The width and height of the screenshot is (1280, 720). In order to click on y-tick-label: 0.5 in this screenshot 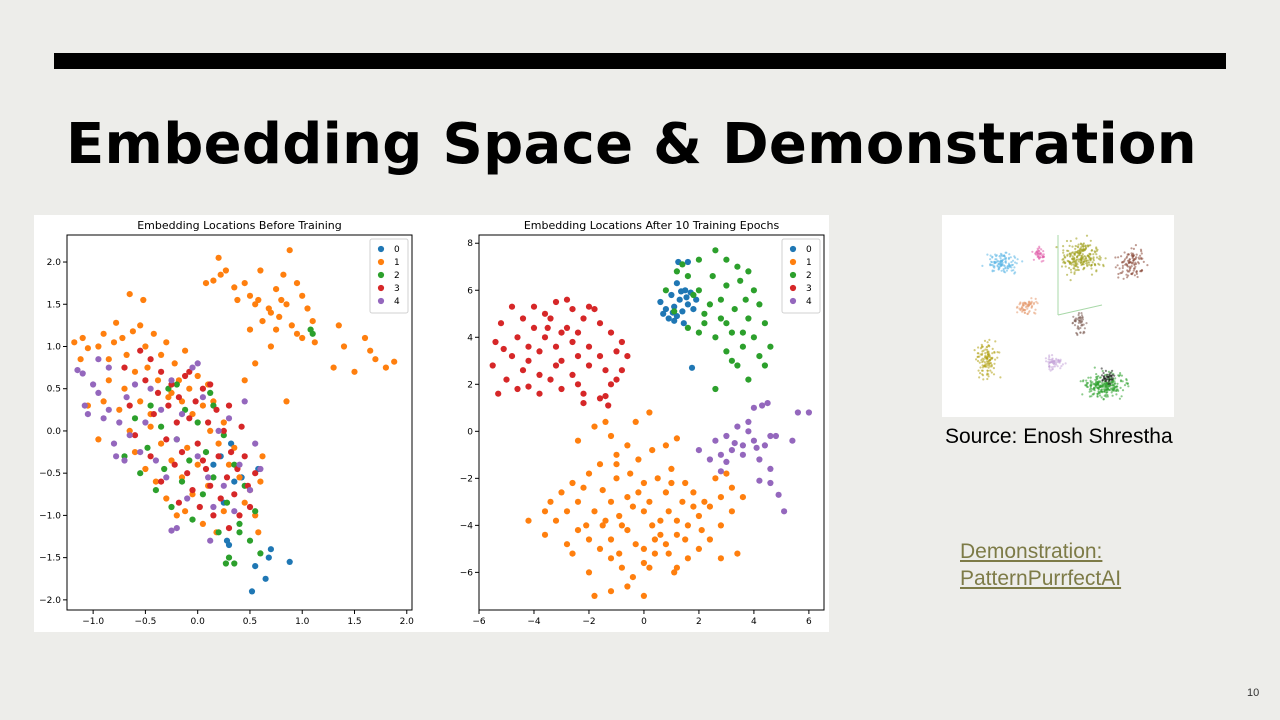, I will do `click(54, 390)`.